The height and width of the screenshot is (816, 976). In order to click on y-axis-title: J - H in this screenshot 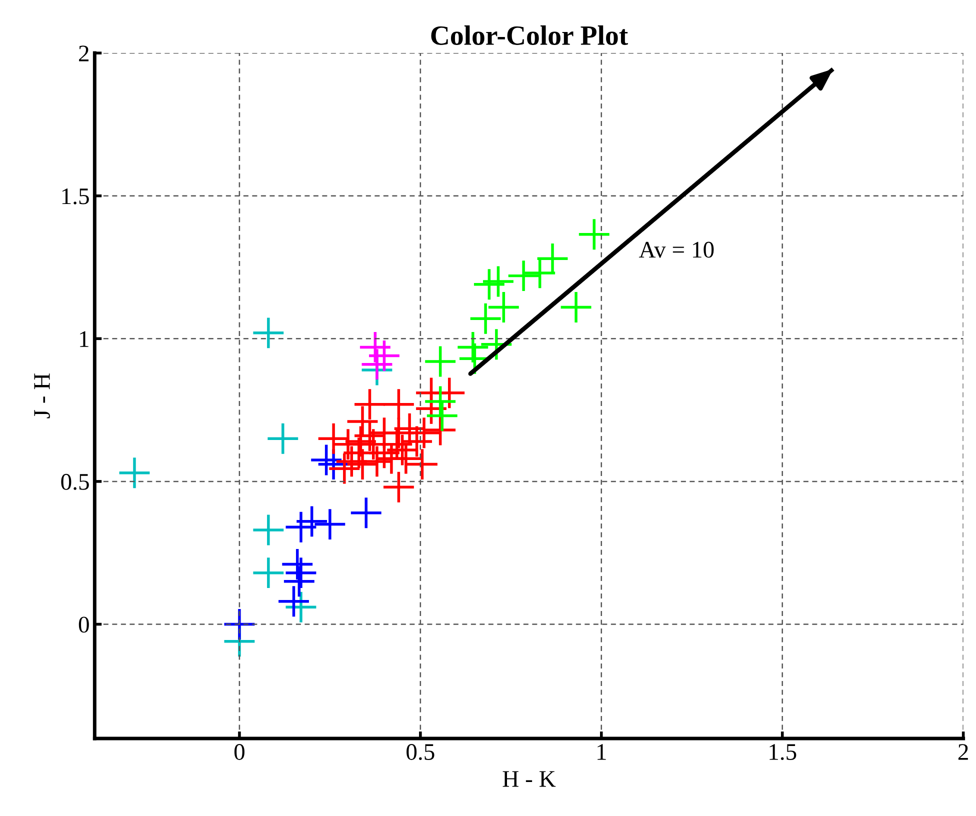, I will do `click(42, 396)`.